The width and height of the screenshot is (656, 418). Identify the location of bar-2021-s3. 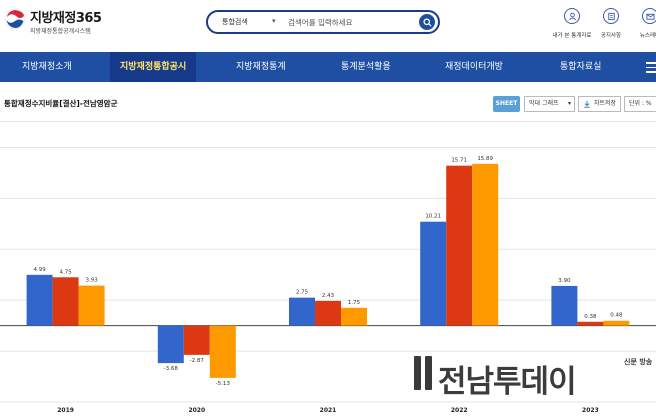
(354, 316).